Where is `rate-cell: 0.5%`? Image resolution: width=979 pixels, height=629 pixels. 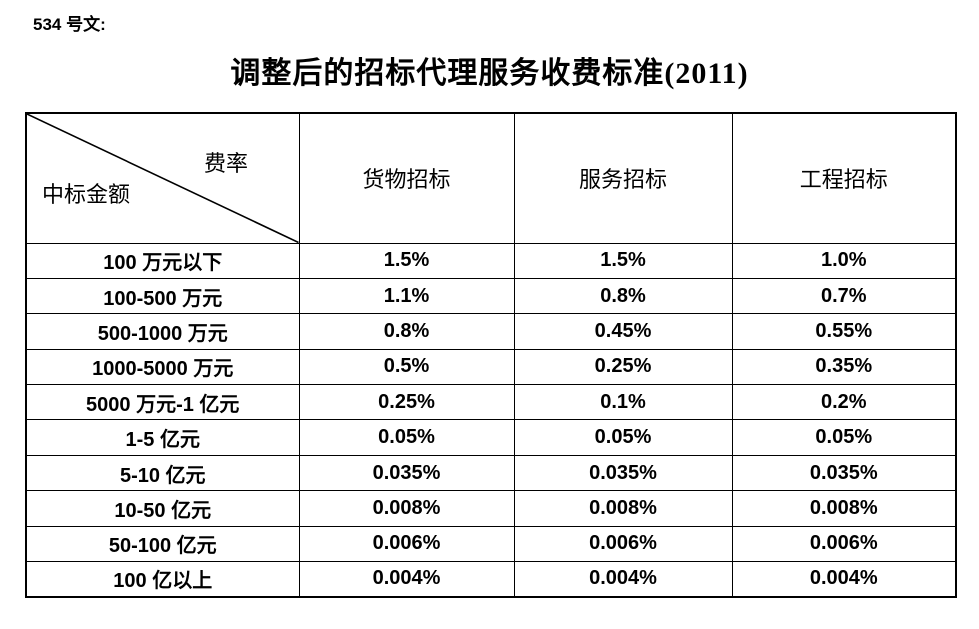 rate-cell: 0.5% is located at coordinates (406, 367).